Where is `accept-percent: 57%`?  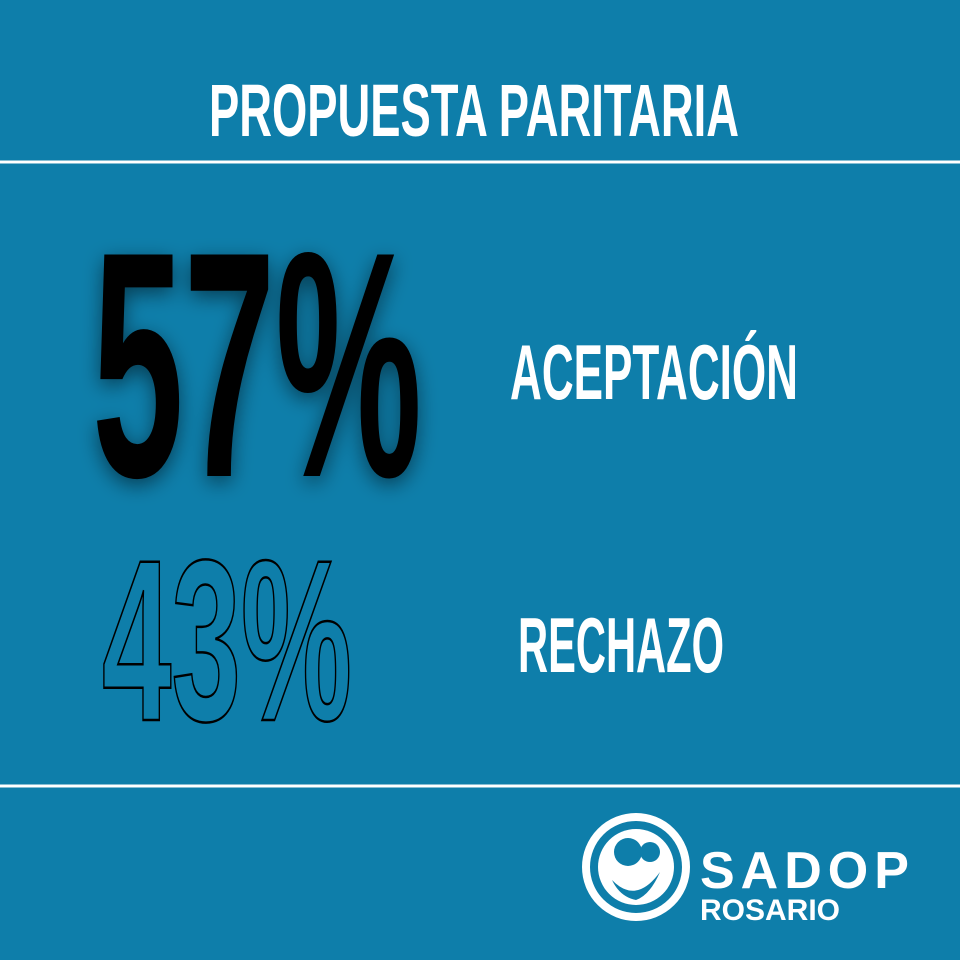
accept-percent: 57% is located at coordinates (257, 365).